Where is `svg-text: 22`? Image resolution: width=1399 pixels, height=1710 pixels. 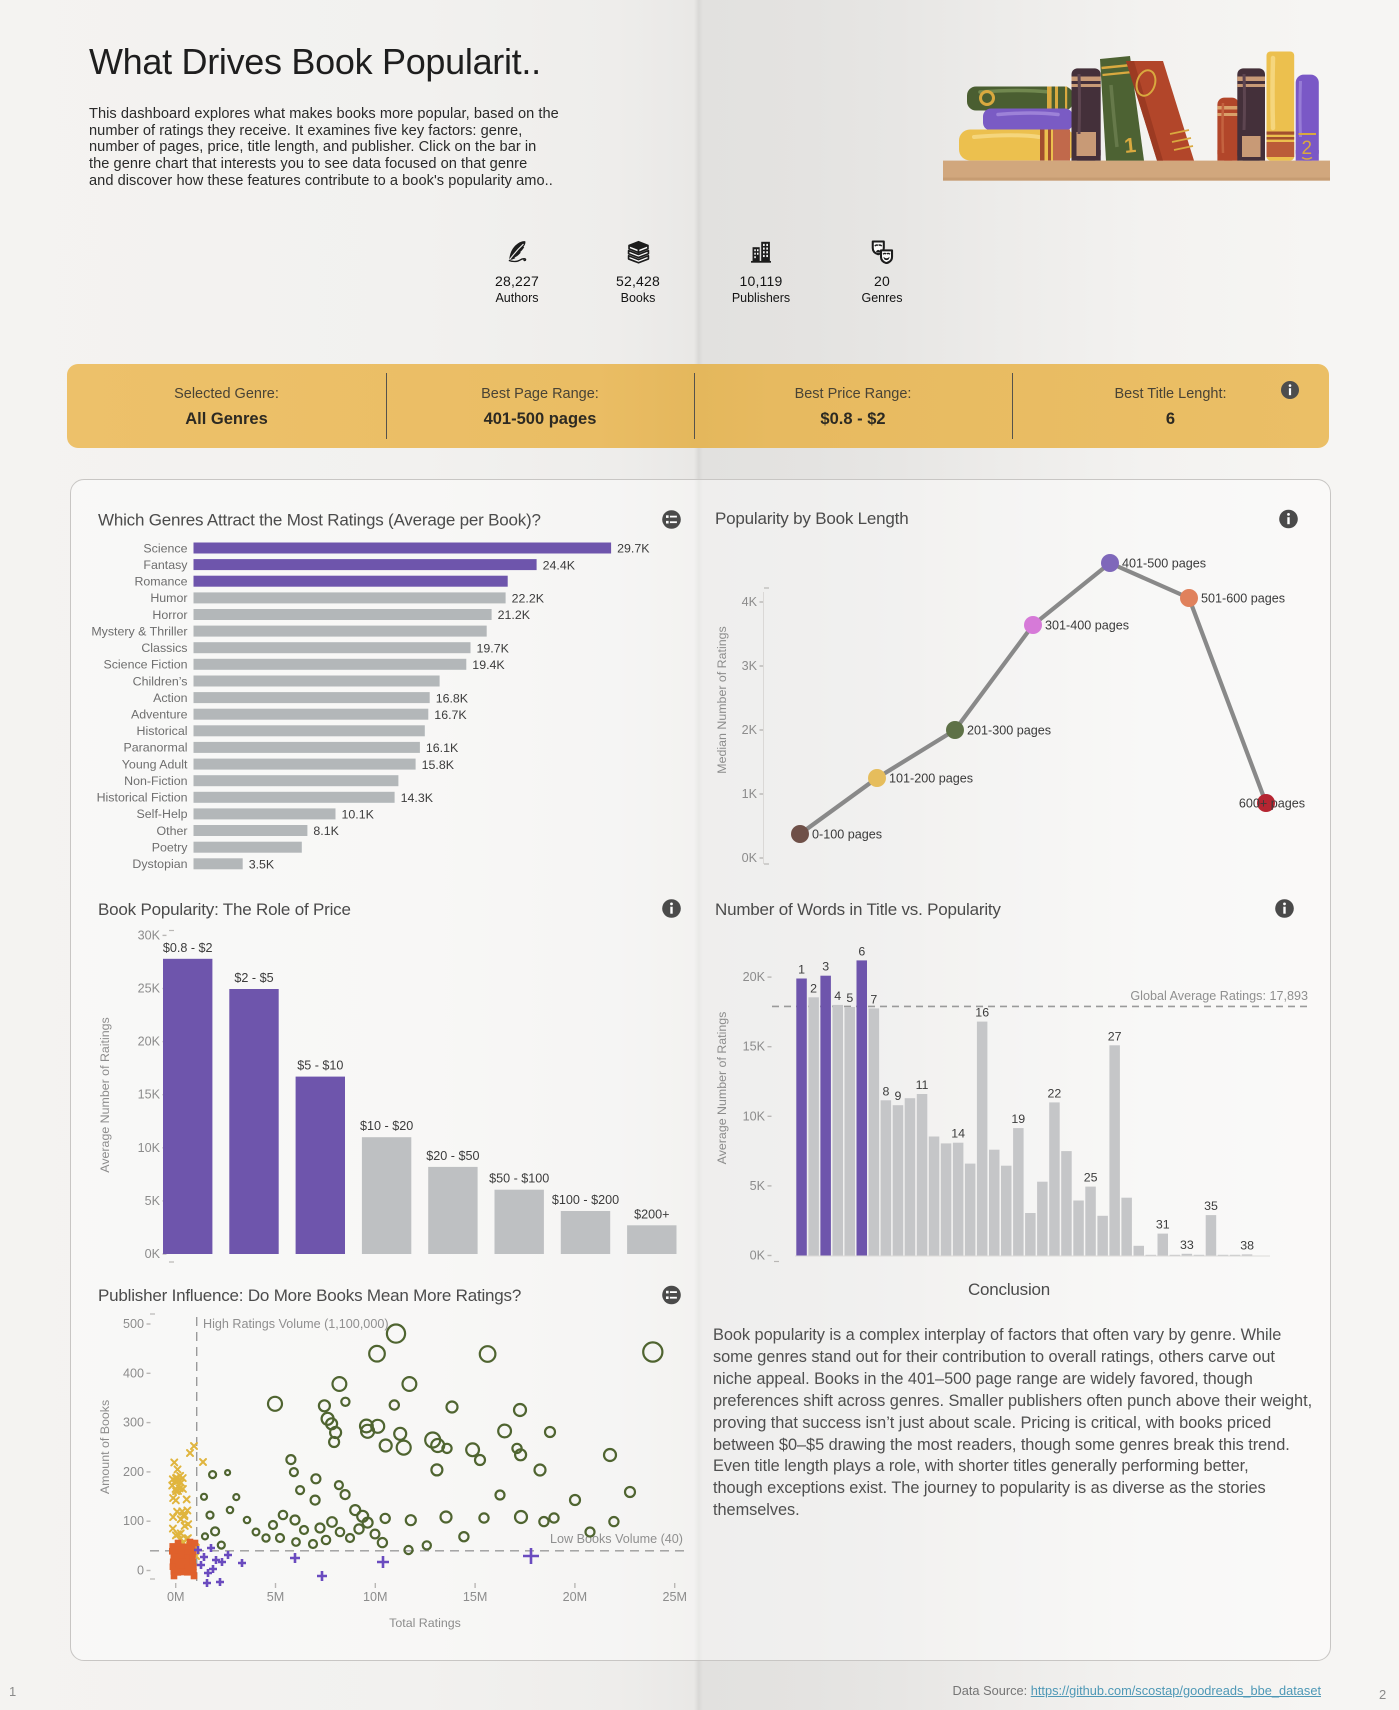
svg-text: 22 is located at coordinates (1055, 1093).